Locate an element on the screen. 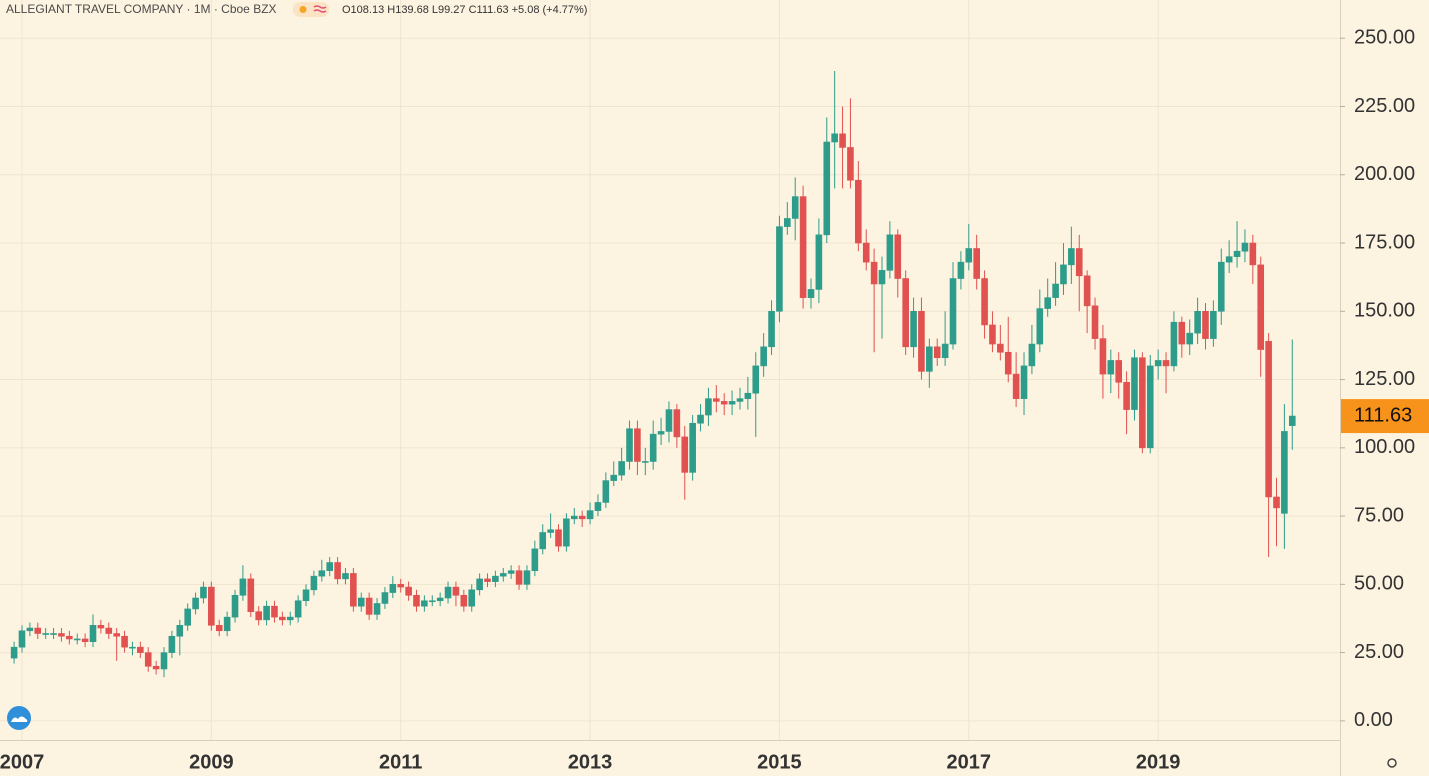 The image size is (1429, 776). y-tick-label: 175.00 is located at coordinates (1384, 242).